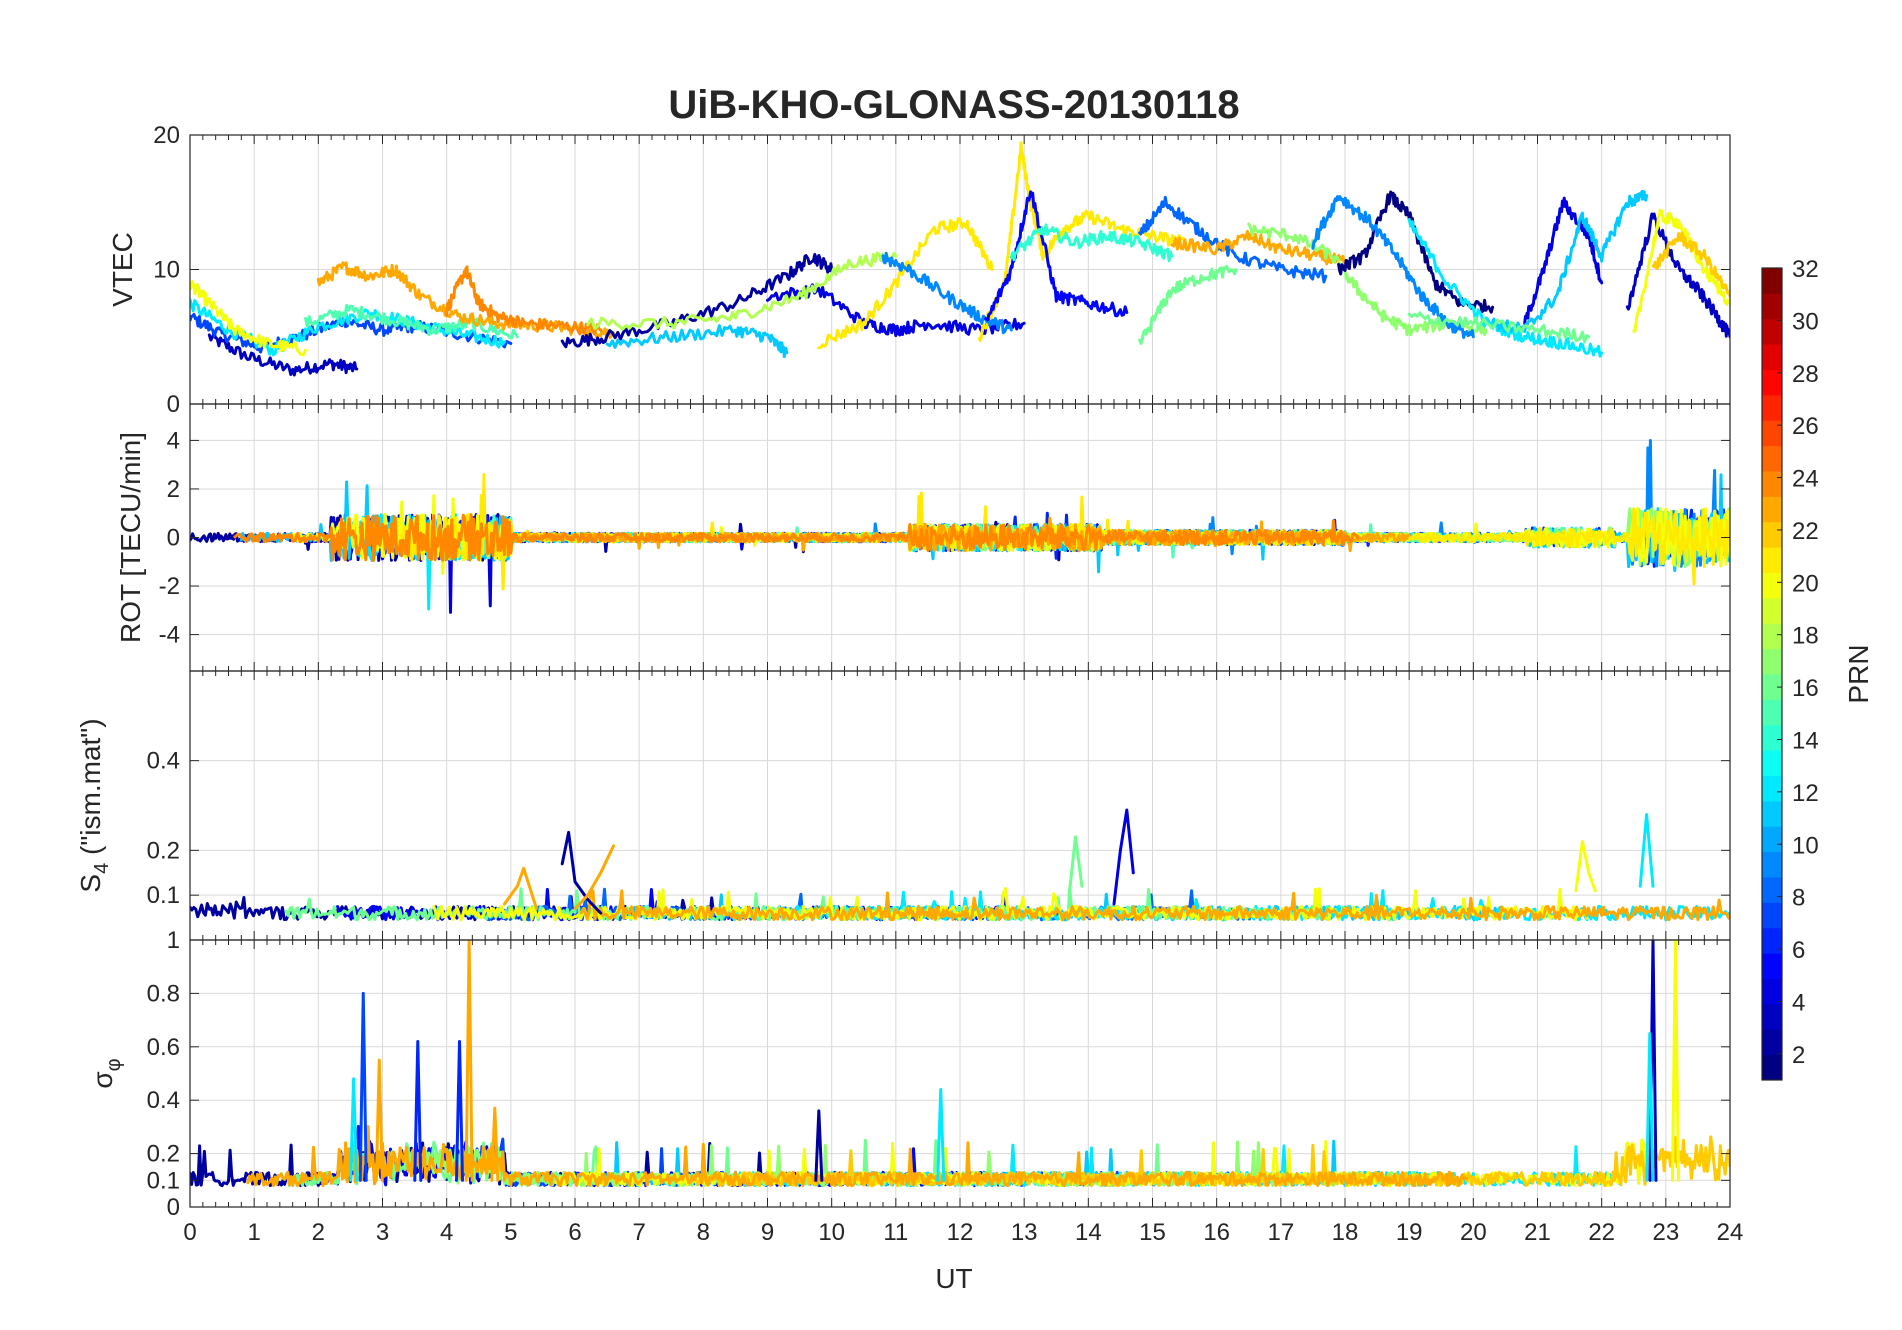  I want to click on colorbar-tick-label: 16, so click(1805, 688).